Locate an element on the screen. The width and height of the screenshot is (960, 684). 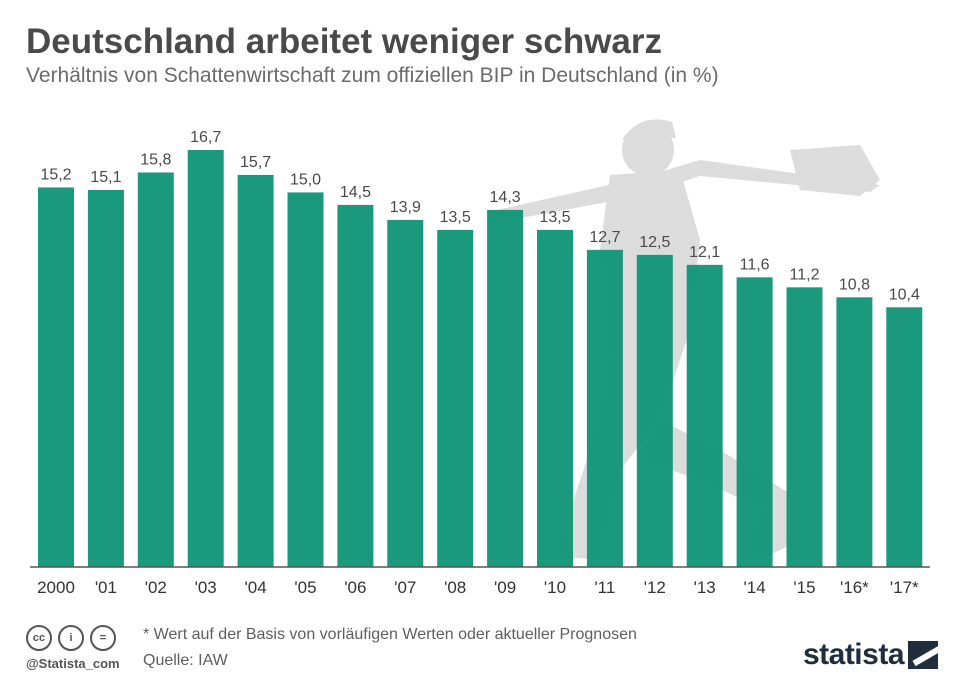
equal-icon: = is located at coordinates (103, 638).